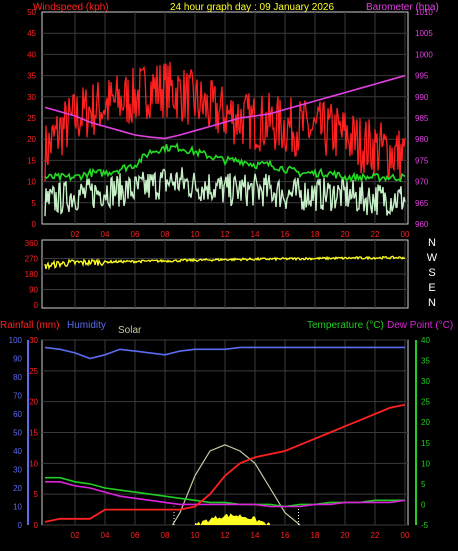  Describe the element at coordinates (34, 203) in the screenshot. I see `wind-y-tick: 5` at that location.